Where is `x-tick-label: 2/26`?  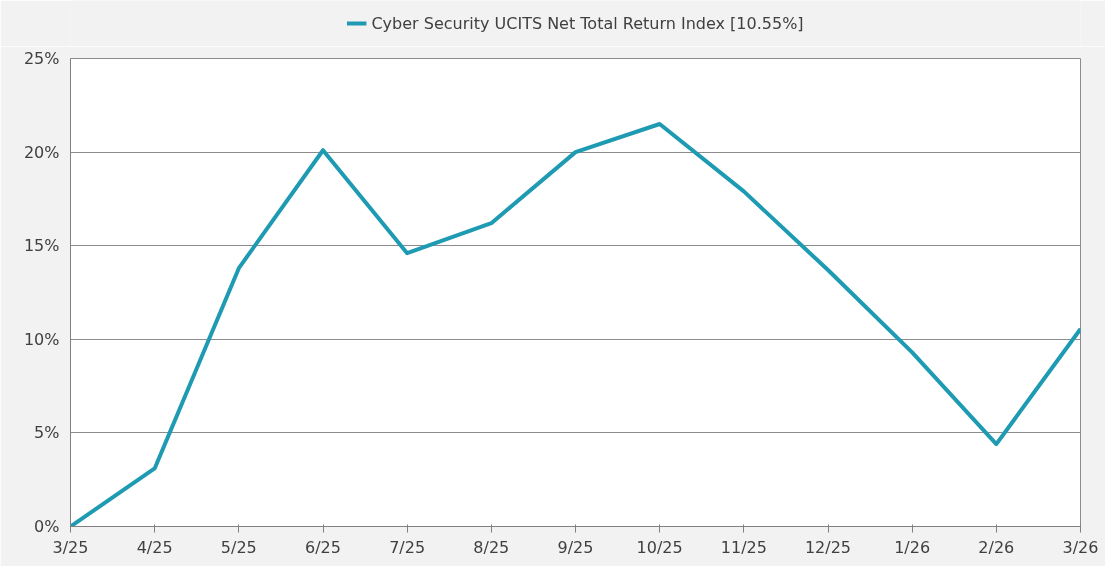
x-tick-label: 2/26 is located at coordinates (996, 547).